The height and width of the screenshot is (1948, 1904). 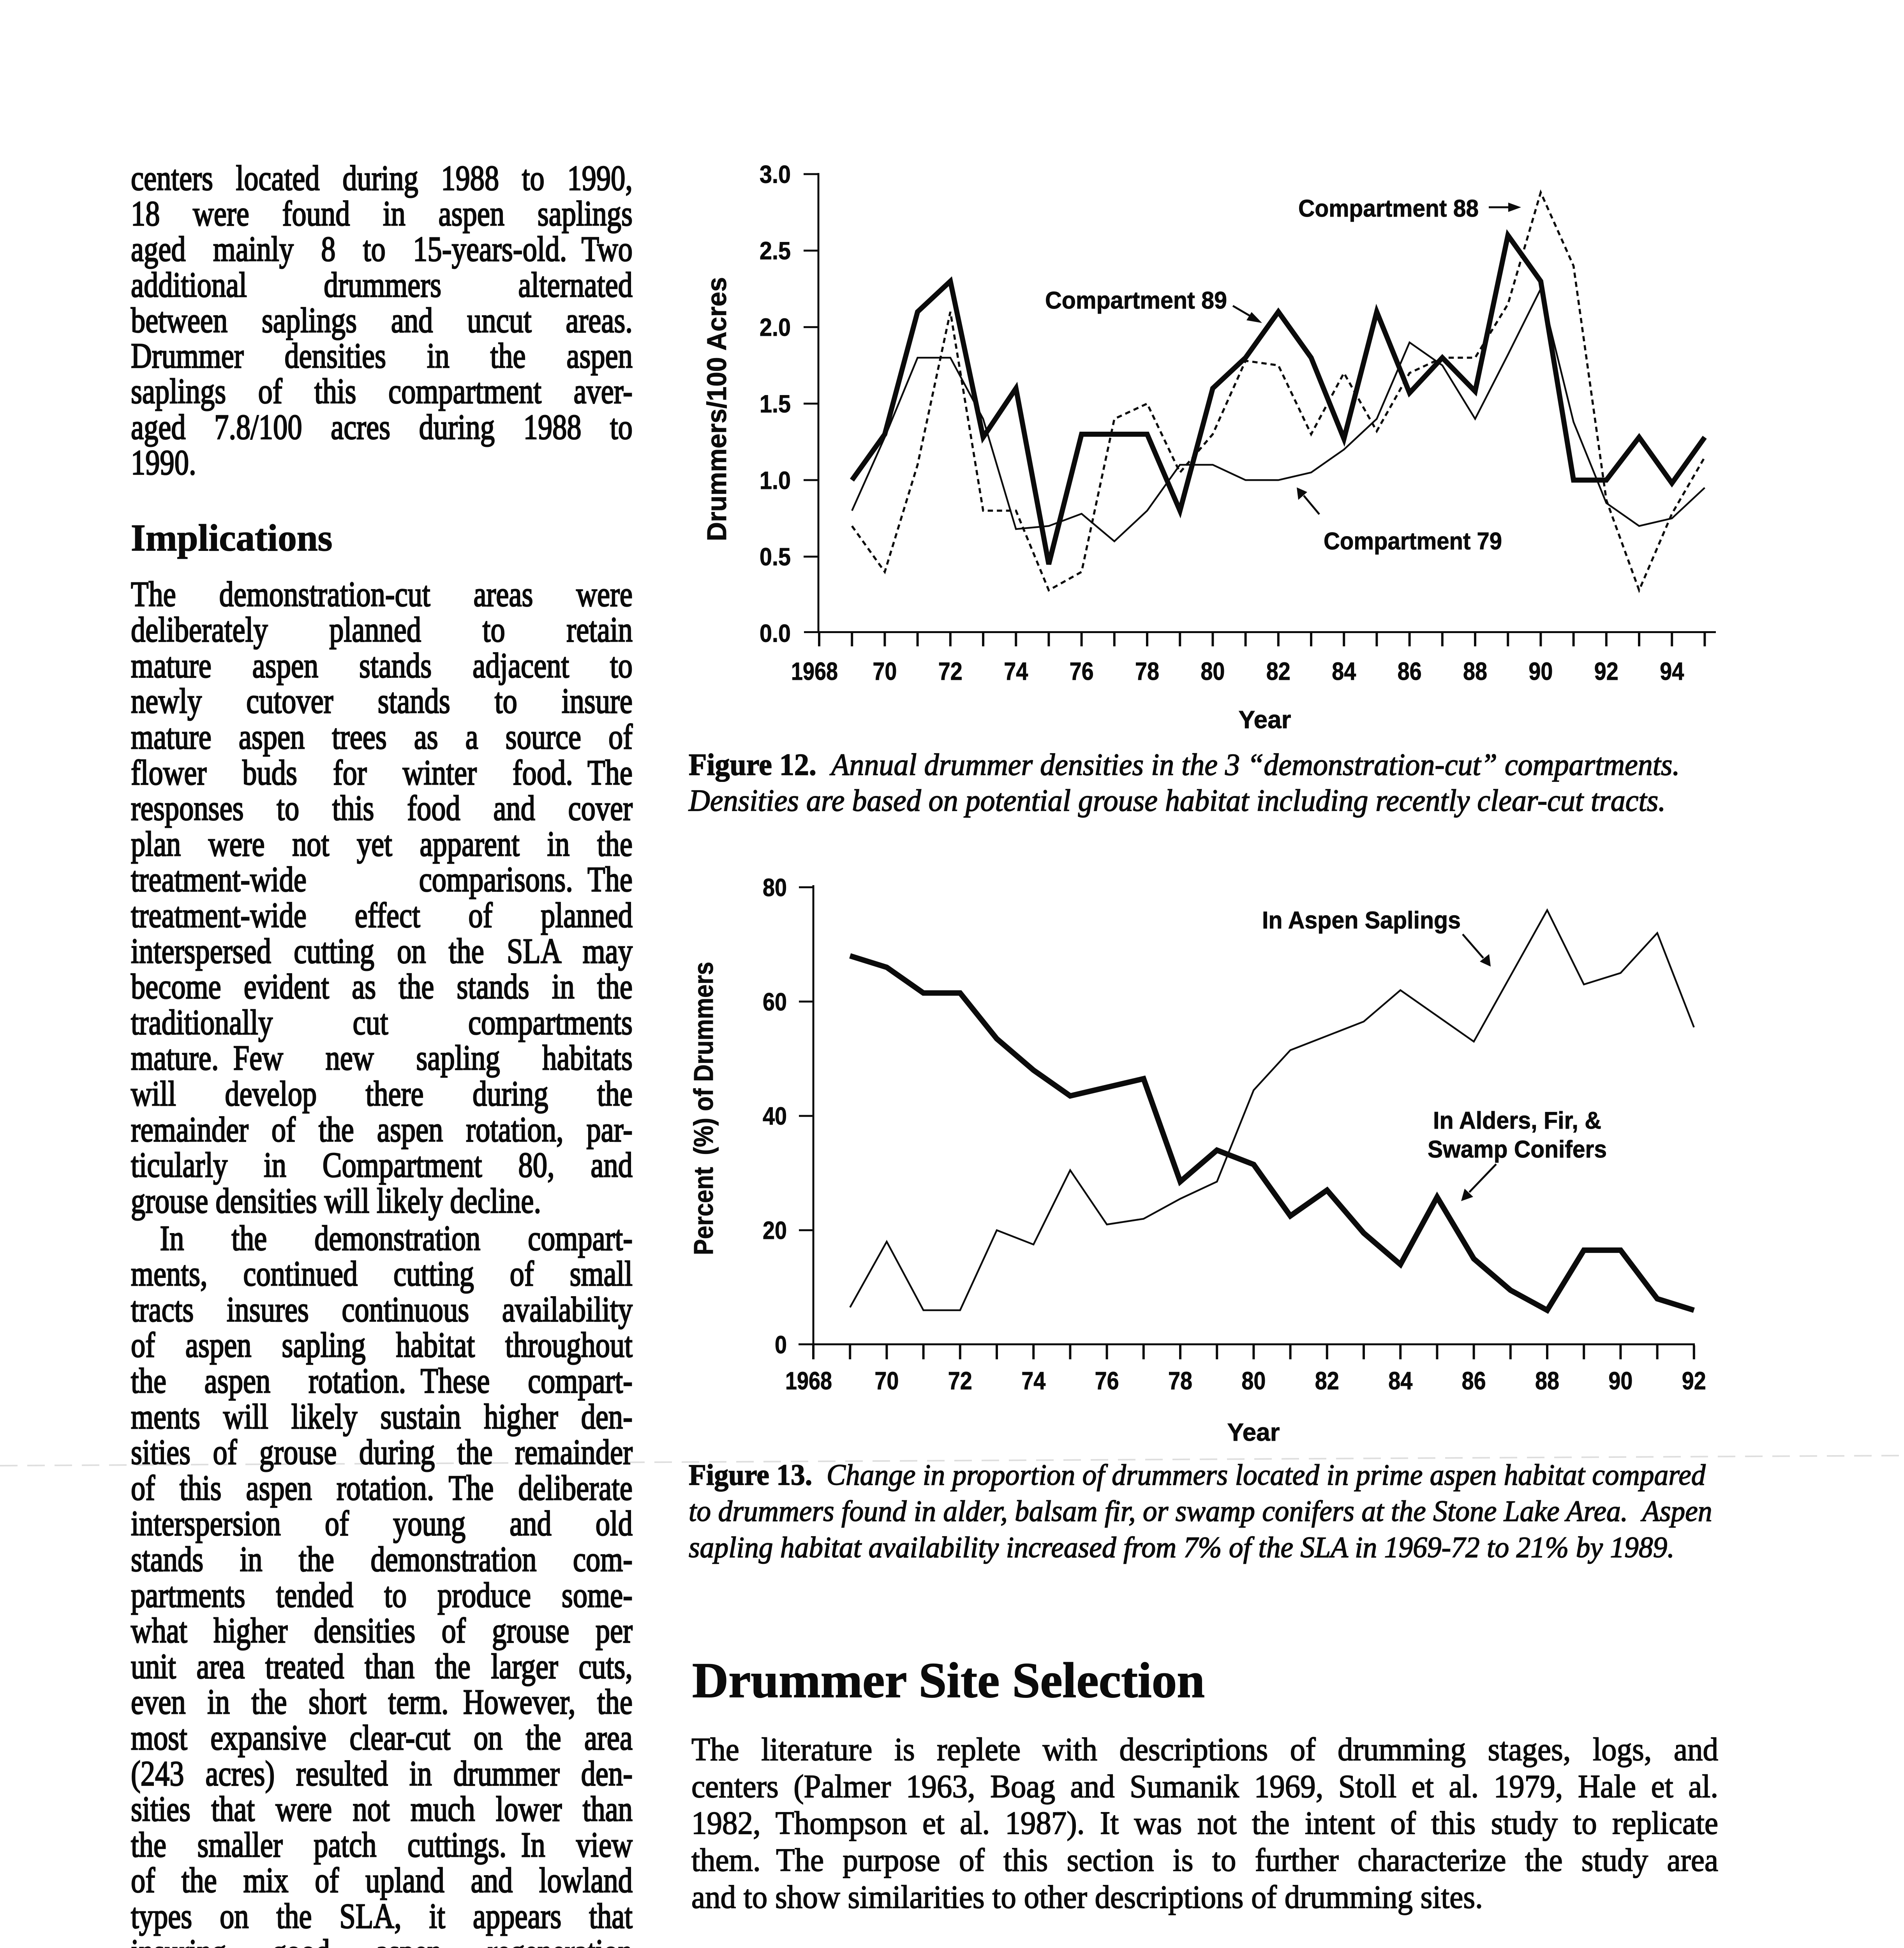 What do you see at coordinates (775, 1230) in the screenshot?
I see `svg-text: 20` at bounding box center [775, 1230].